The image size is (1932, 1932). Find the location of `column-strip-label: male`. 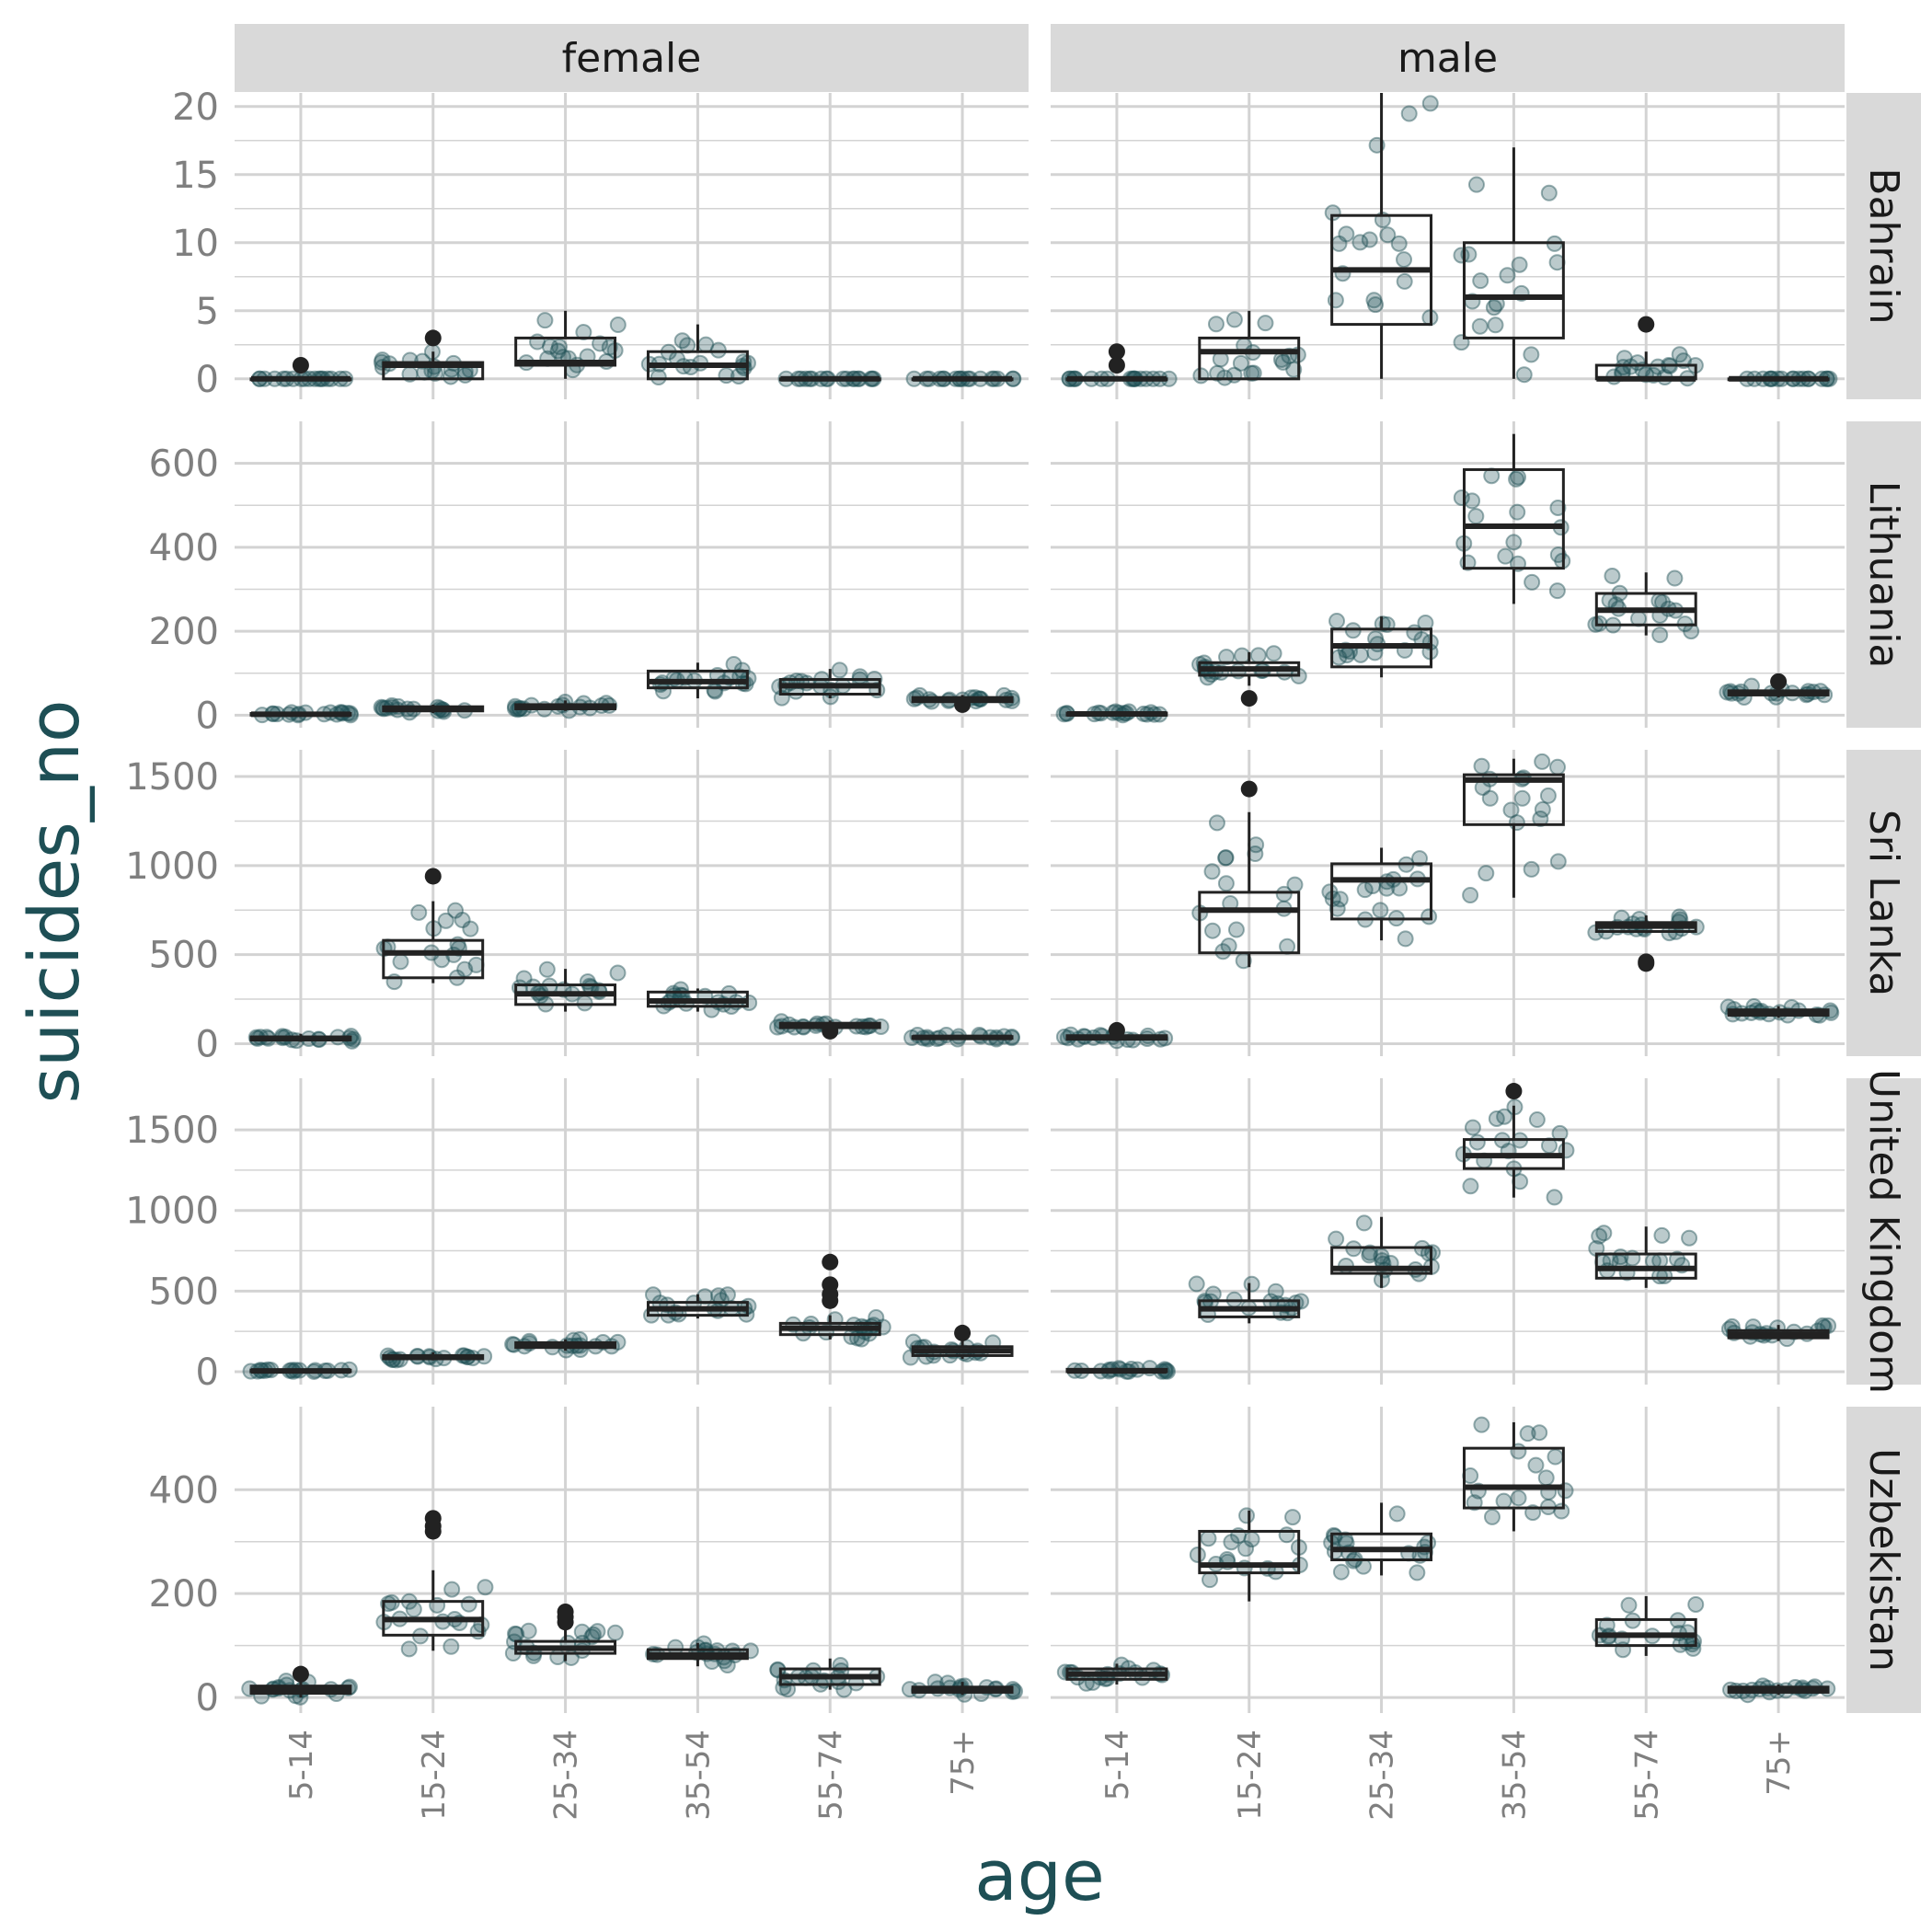

column-strip-label: male is located at coordinates (1447, 58).